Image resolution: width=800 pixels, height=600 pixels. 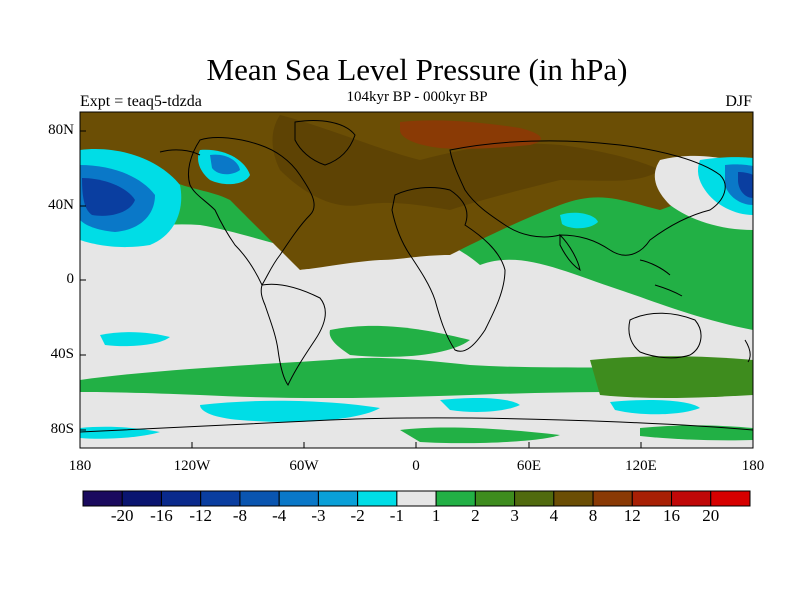 What do you see at coordinates (470, 134) in the screenshot?
I see `field-red-arctic` at bounding box center [470, 134].